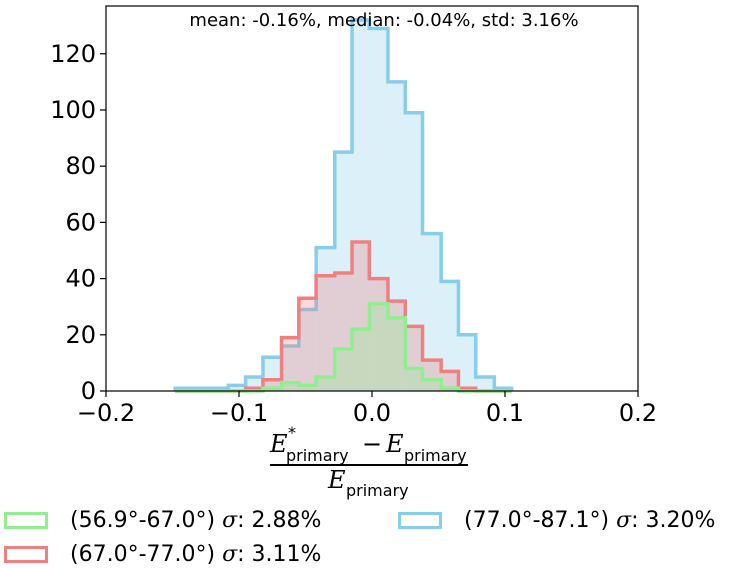 The image size is (744, 568). What do you see at coordinates (292, 432) in the screenshot?
I see `xlabel-num-star: *` at bounding box center [292, 432].